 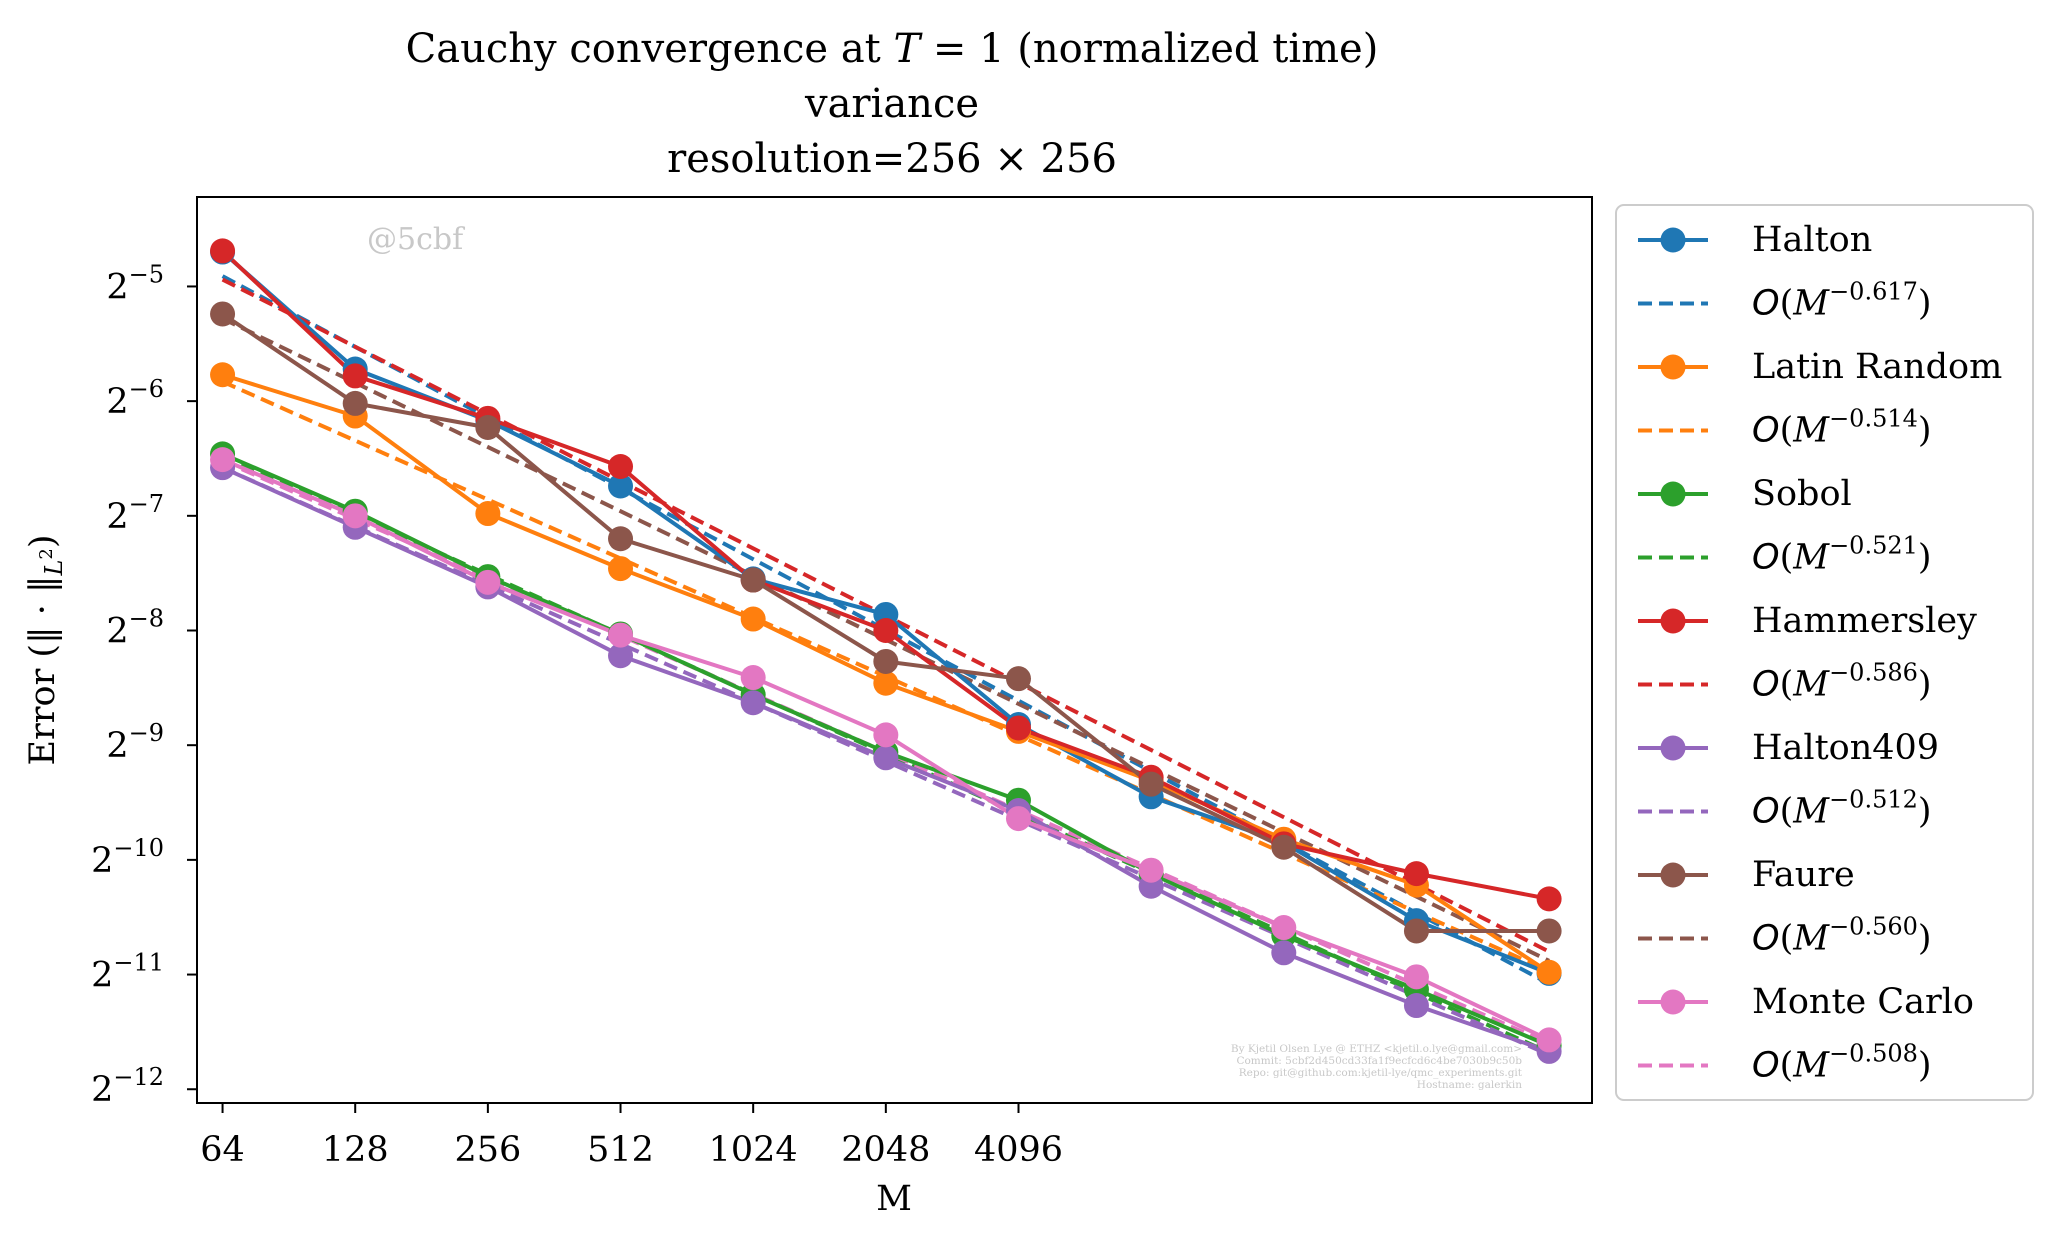 What do you see at coordinates (1673, 494) in the screenshot?
I see `legend-marker-sobol` at bounding box center [1673, 494].